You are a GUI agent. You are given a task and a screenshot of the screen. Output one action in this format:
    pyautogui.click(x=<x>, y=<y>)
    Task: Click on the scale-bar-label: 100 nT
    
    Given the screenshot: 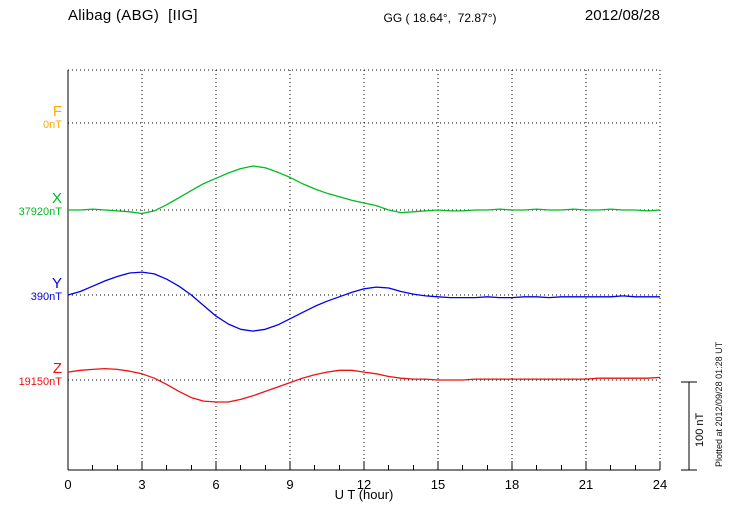 What is the action you would take?
    pyautogui.click(x=700, y=430)
    